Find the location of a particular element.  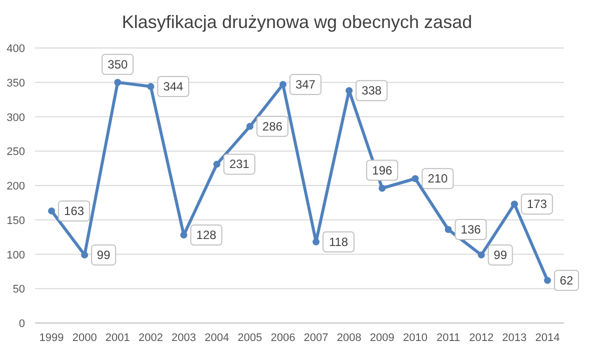

data-label: 231 is located at coordinates (239, 164).